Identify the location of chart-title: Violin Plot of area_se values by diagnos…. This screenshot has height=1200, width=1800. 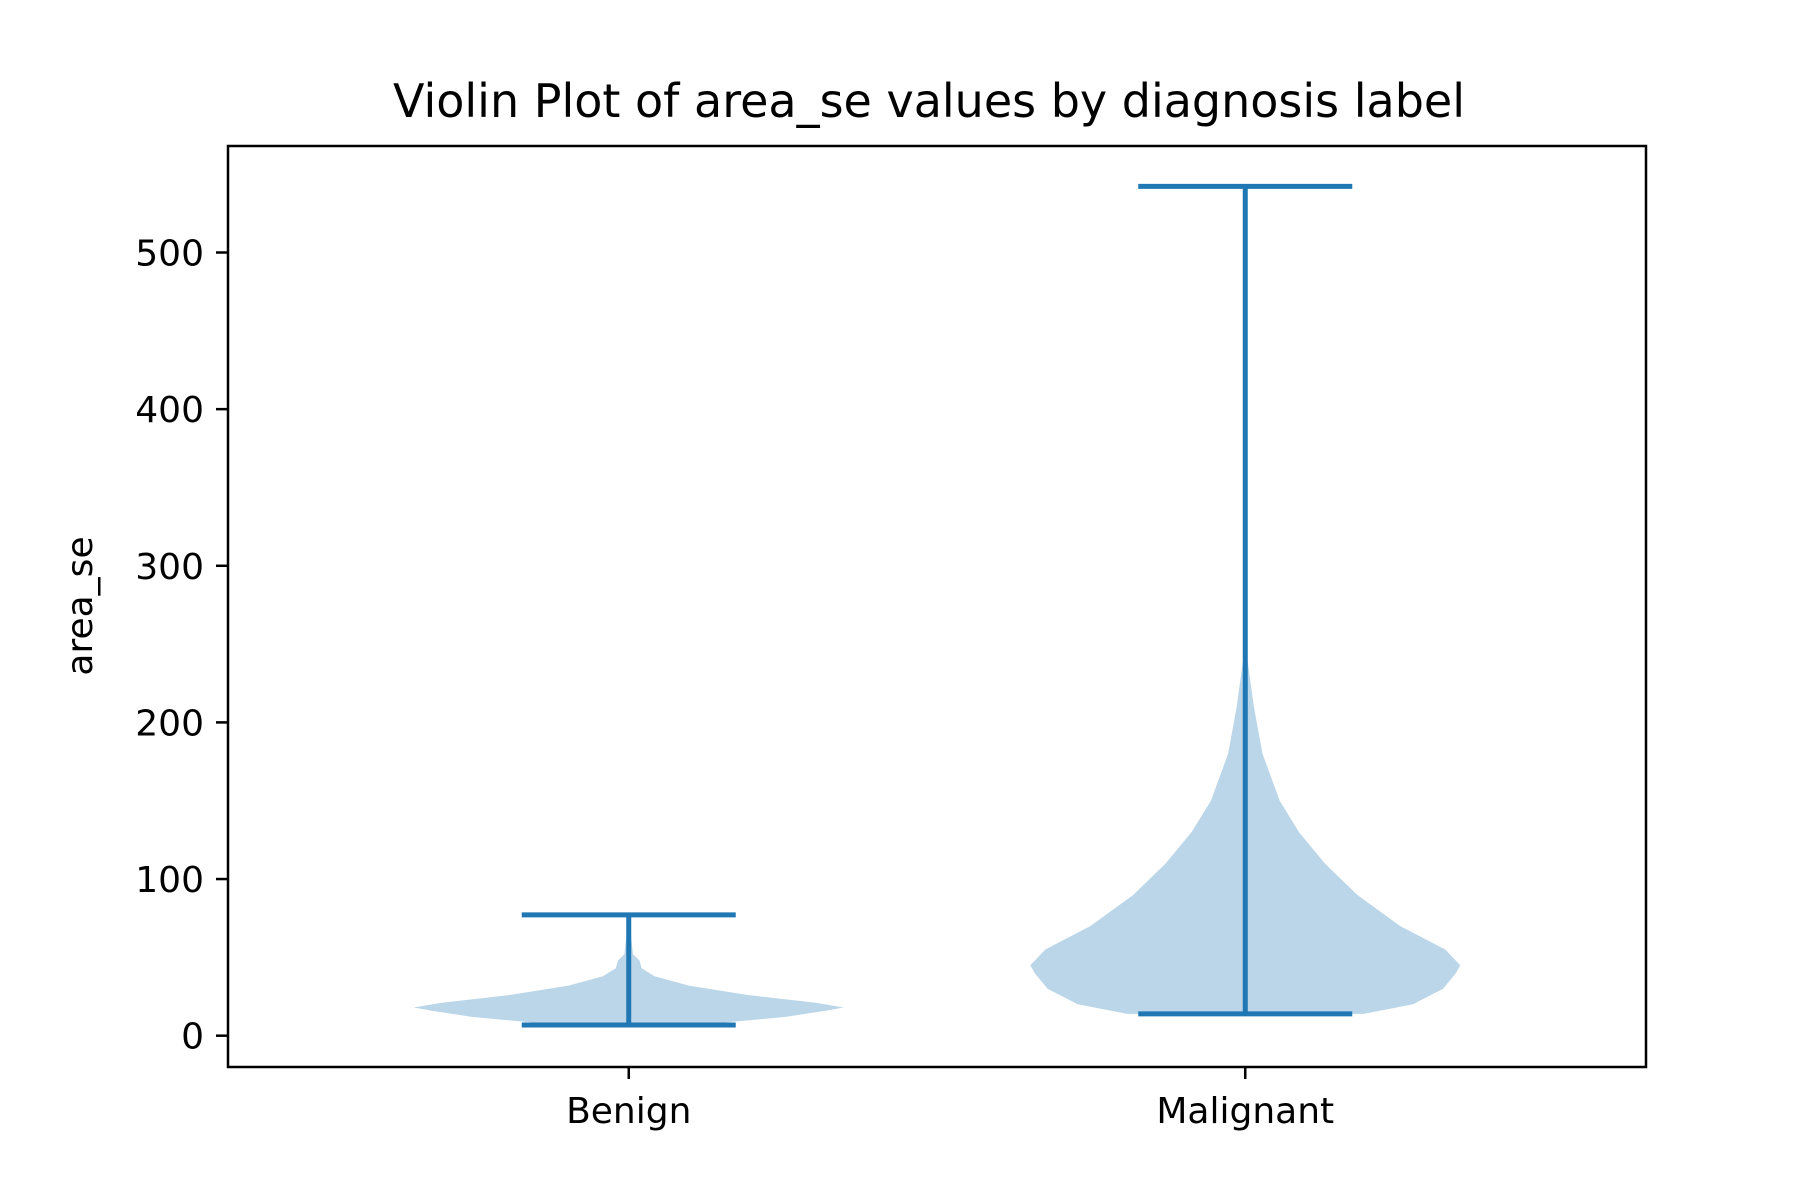
(929, 101).